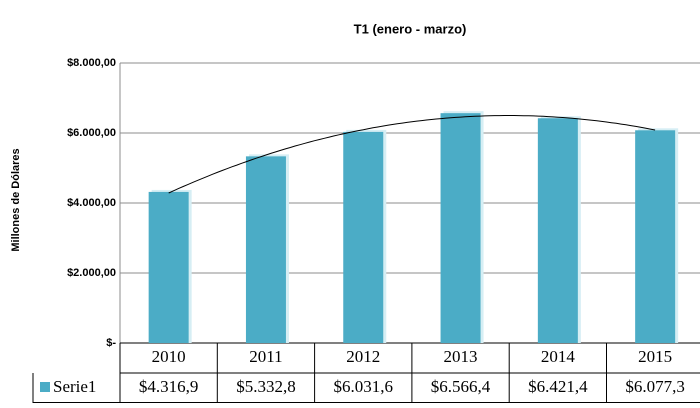  Describe the element at coordinates (169, 386) in the screenshot. I see `data-label: $4.316,9` at that location.